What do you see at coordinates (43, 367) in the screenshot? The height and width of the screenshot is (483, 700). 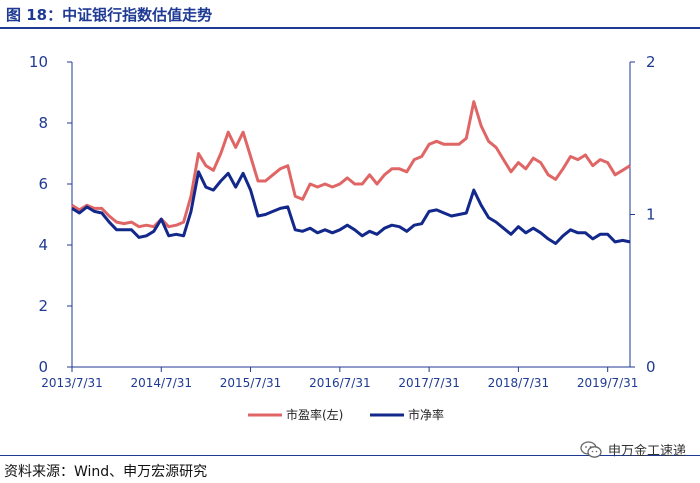 I see `left-tick-label: 0` at bounding box center [43, 367].